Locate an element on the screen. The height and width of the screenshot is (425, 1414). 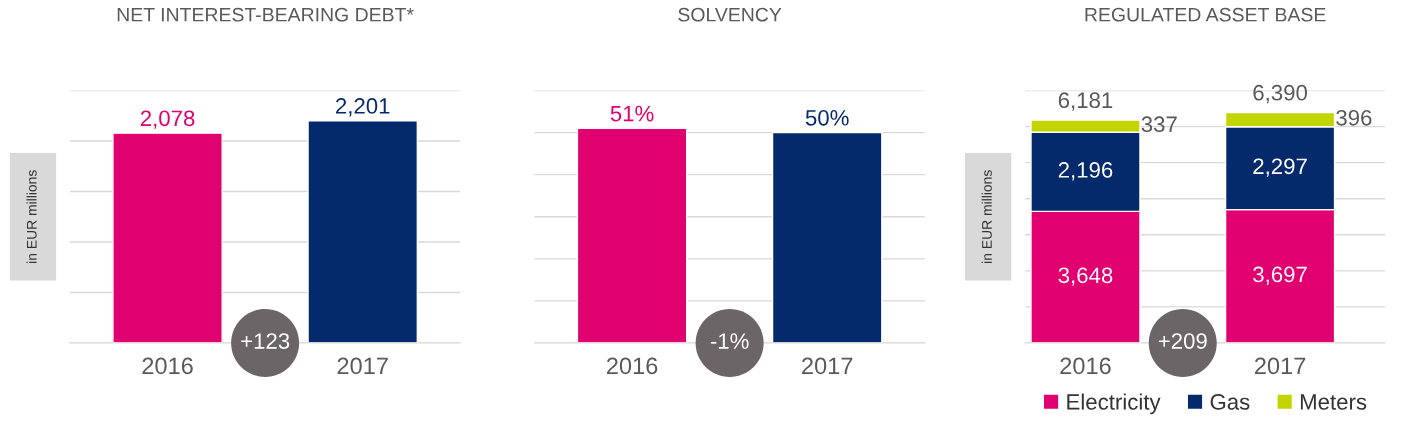
chart-title: SOLVENCY is located at coordinates (730, 14).